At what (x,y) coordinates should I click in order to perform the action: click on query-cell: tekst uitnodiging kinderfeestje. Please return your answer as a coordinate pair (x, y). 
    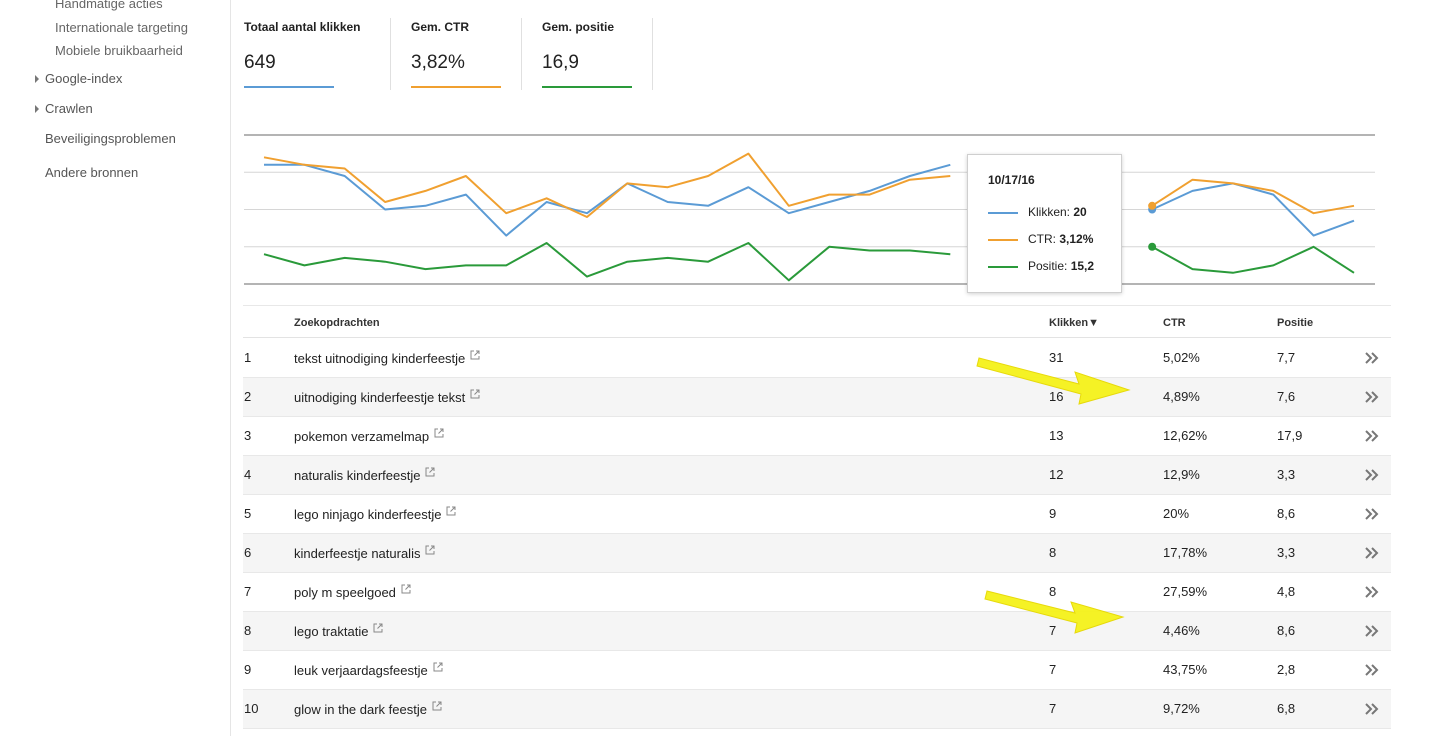
    Looking at the image, I should click on (387, 358).